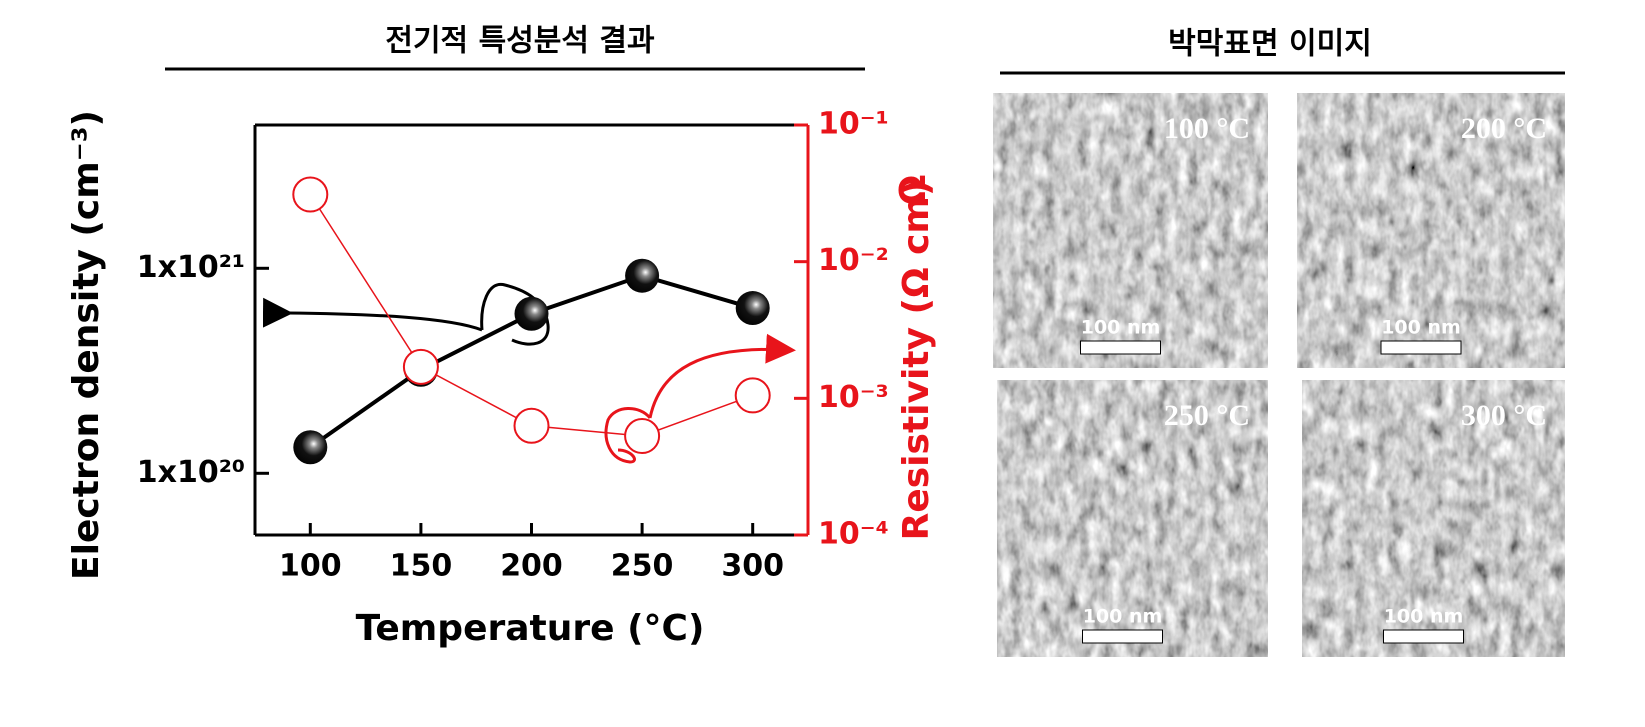  What do you see at coordinates (752, 566) in the screenshot?
I see `x-tick-label: 300` at bounding box center [752, 566].